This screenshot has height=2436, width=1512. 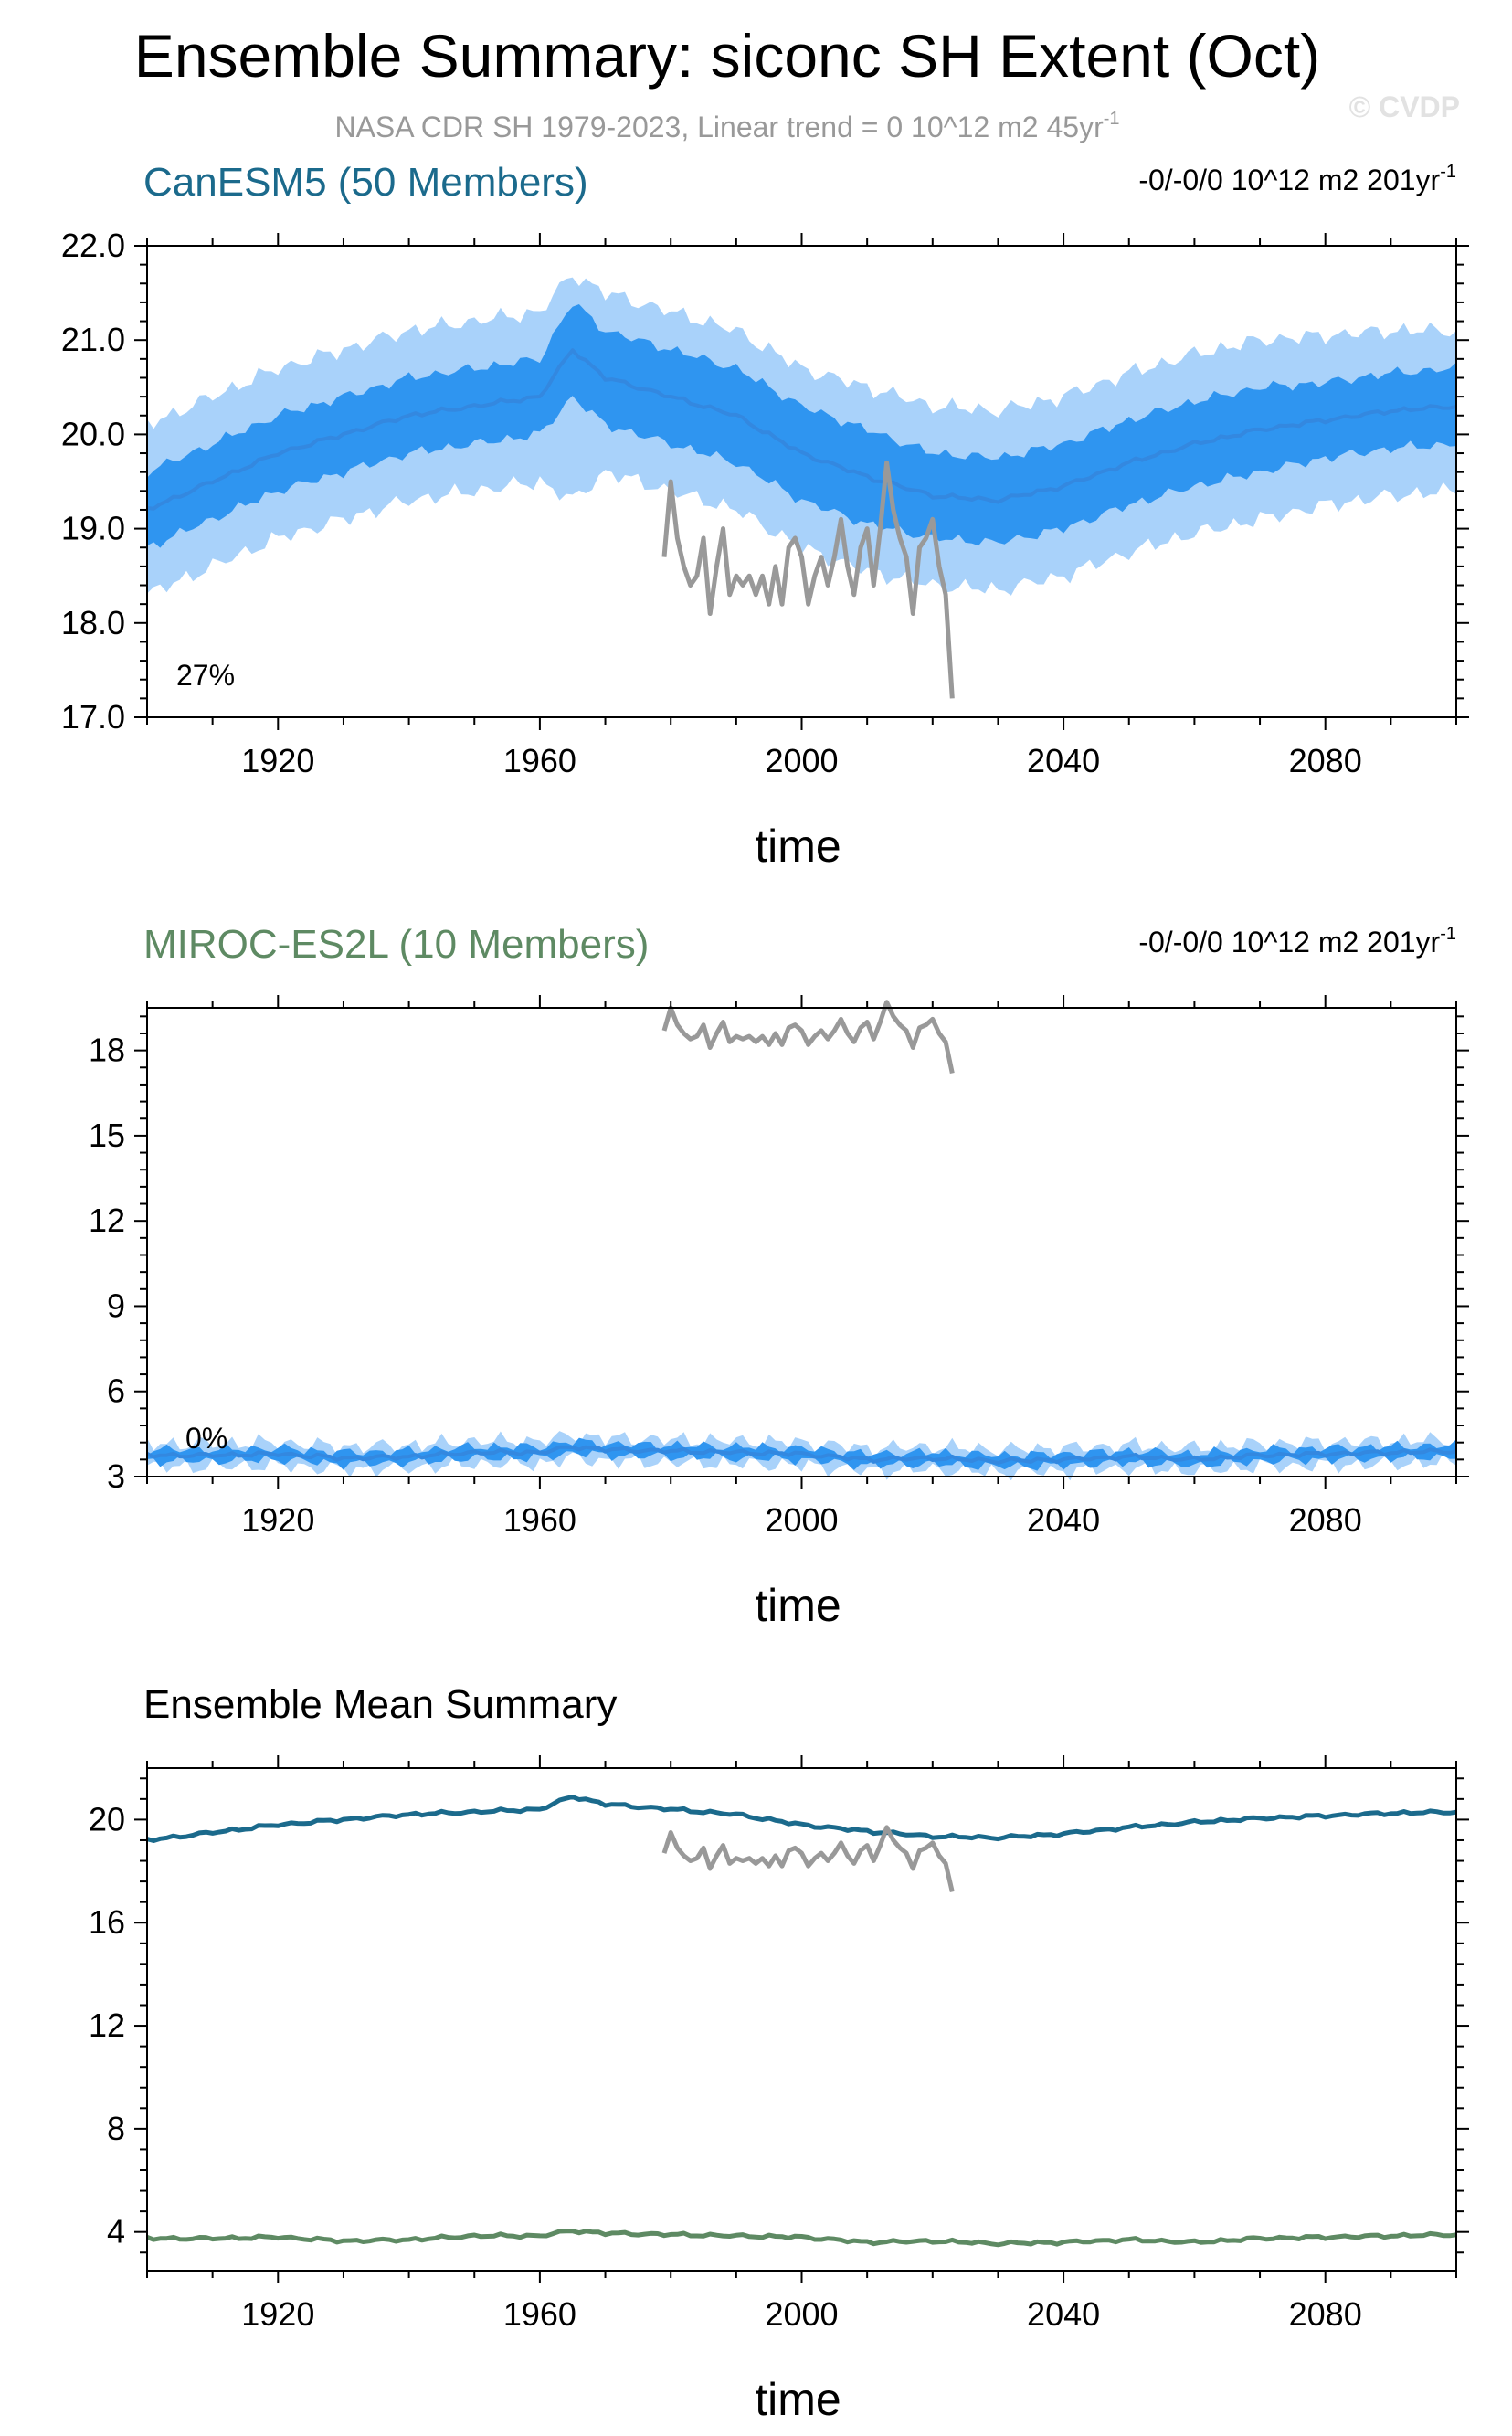 What do you see at coordinates (93, 717) in the screenshot?
I see `y-tick-label: 17.0` at bounding box center [93, 717].